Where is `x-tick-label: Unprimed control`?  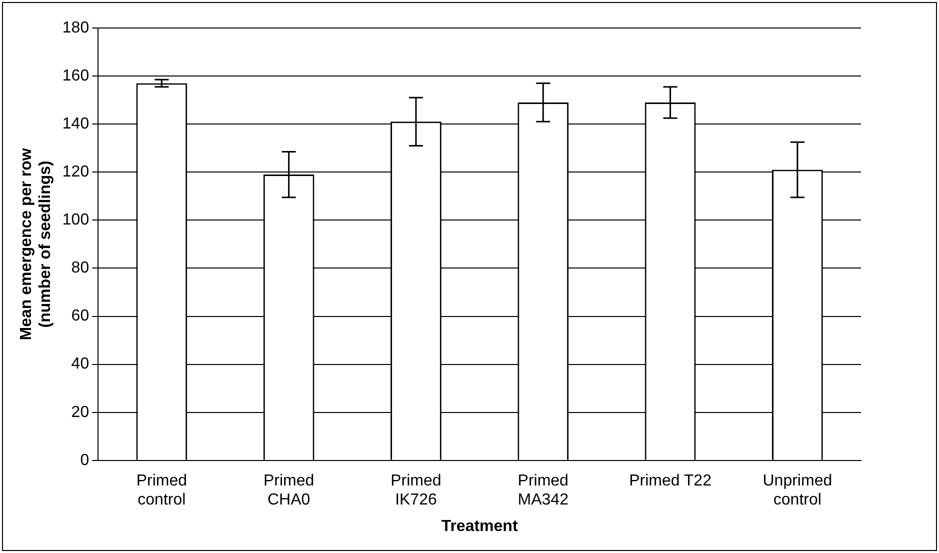 x-tick-label: Unprimed control is located at coordinates (797, 490).